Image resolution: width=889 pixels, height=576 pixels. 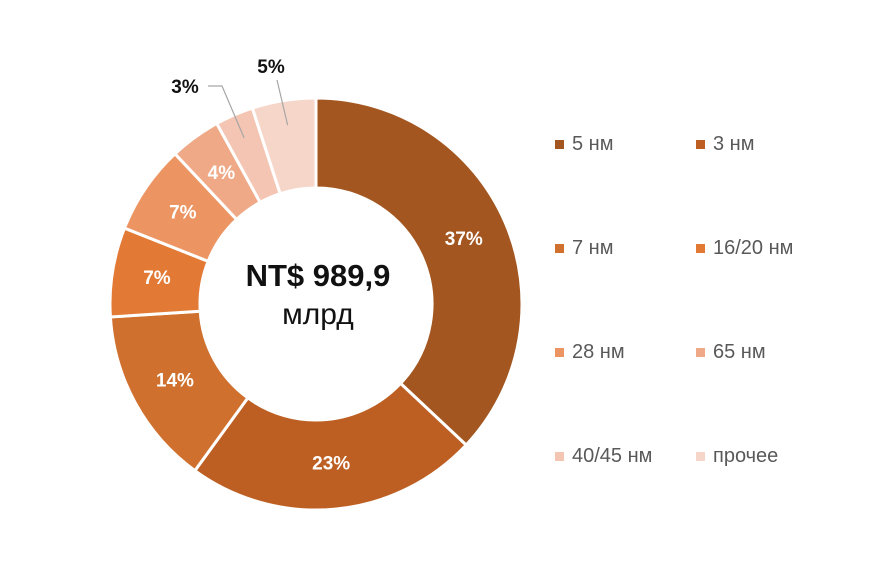 I want to click on legend-item-3nm: 3 нм, so click(x=725, y=144).